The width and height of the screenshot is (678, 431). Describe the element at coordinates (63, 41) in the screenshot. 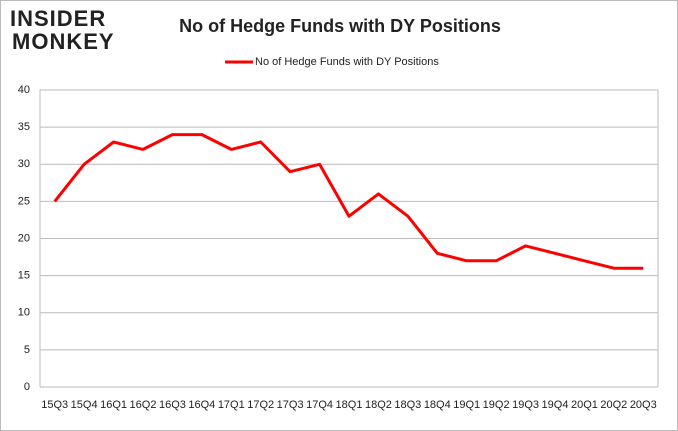

I see `logo: MONKEY` at that location.